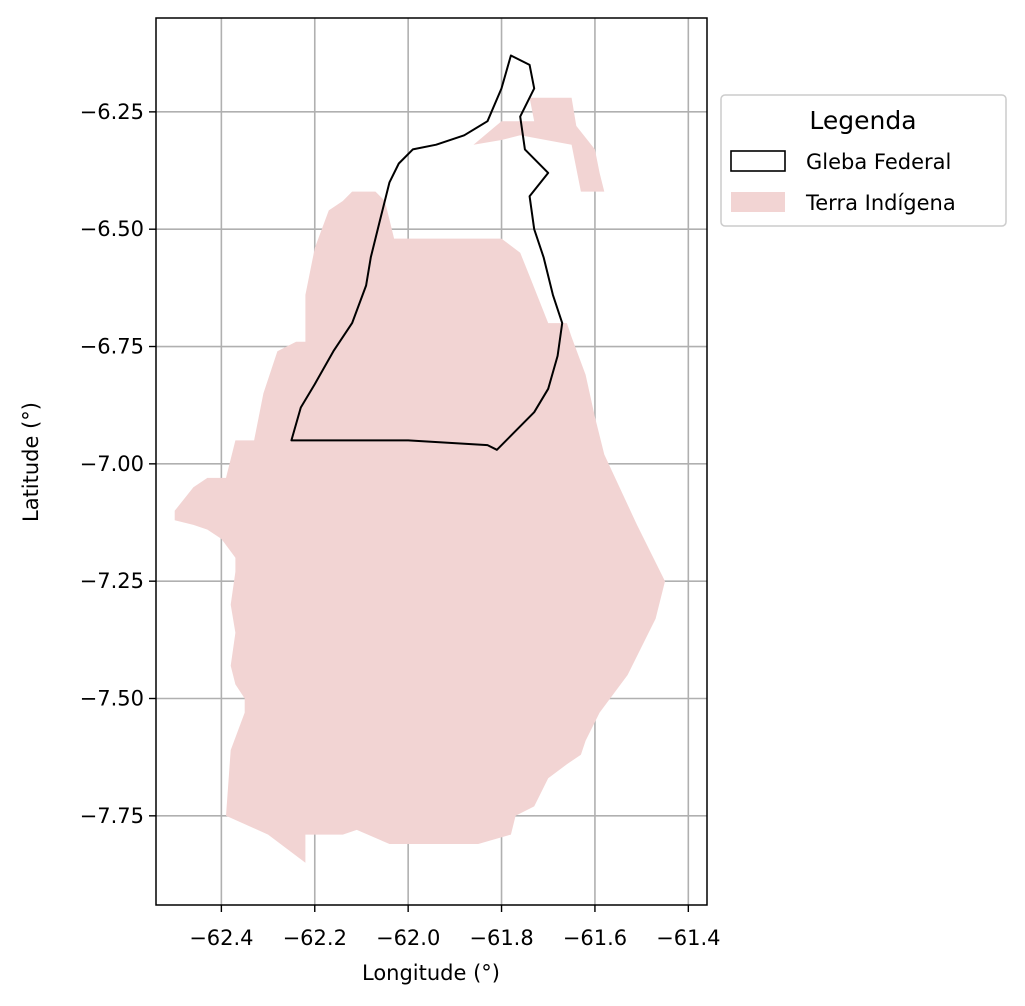  Describe the element at coordinates (112, 347) in the screenshot. I see `y-tick-label: −6.75` at that location.